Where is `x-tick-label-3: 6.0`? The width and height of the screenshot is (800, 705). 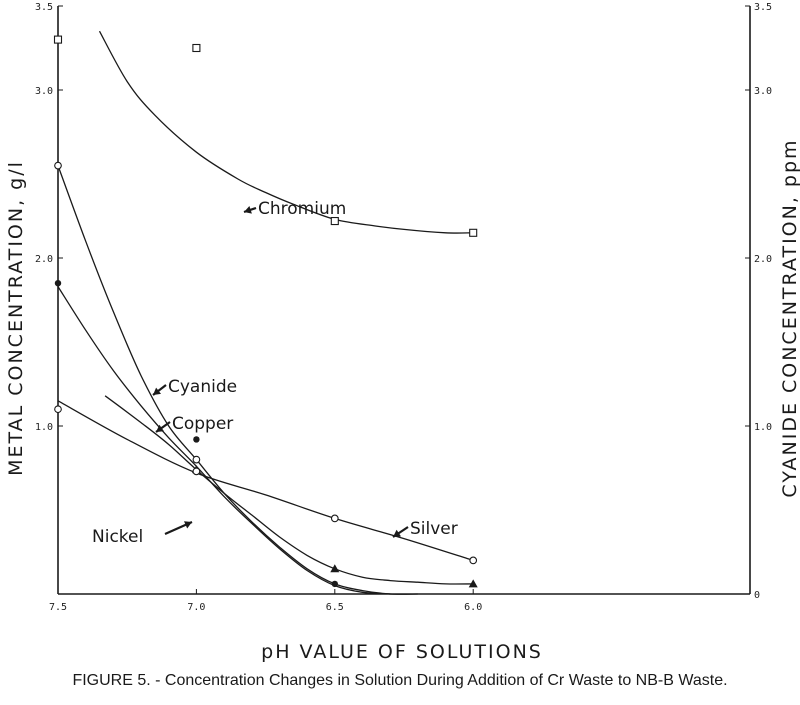 x-tick-label-3: 6.0 is located at coordinates (473, 607).